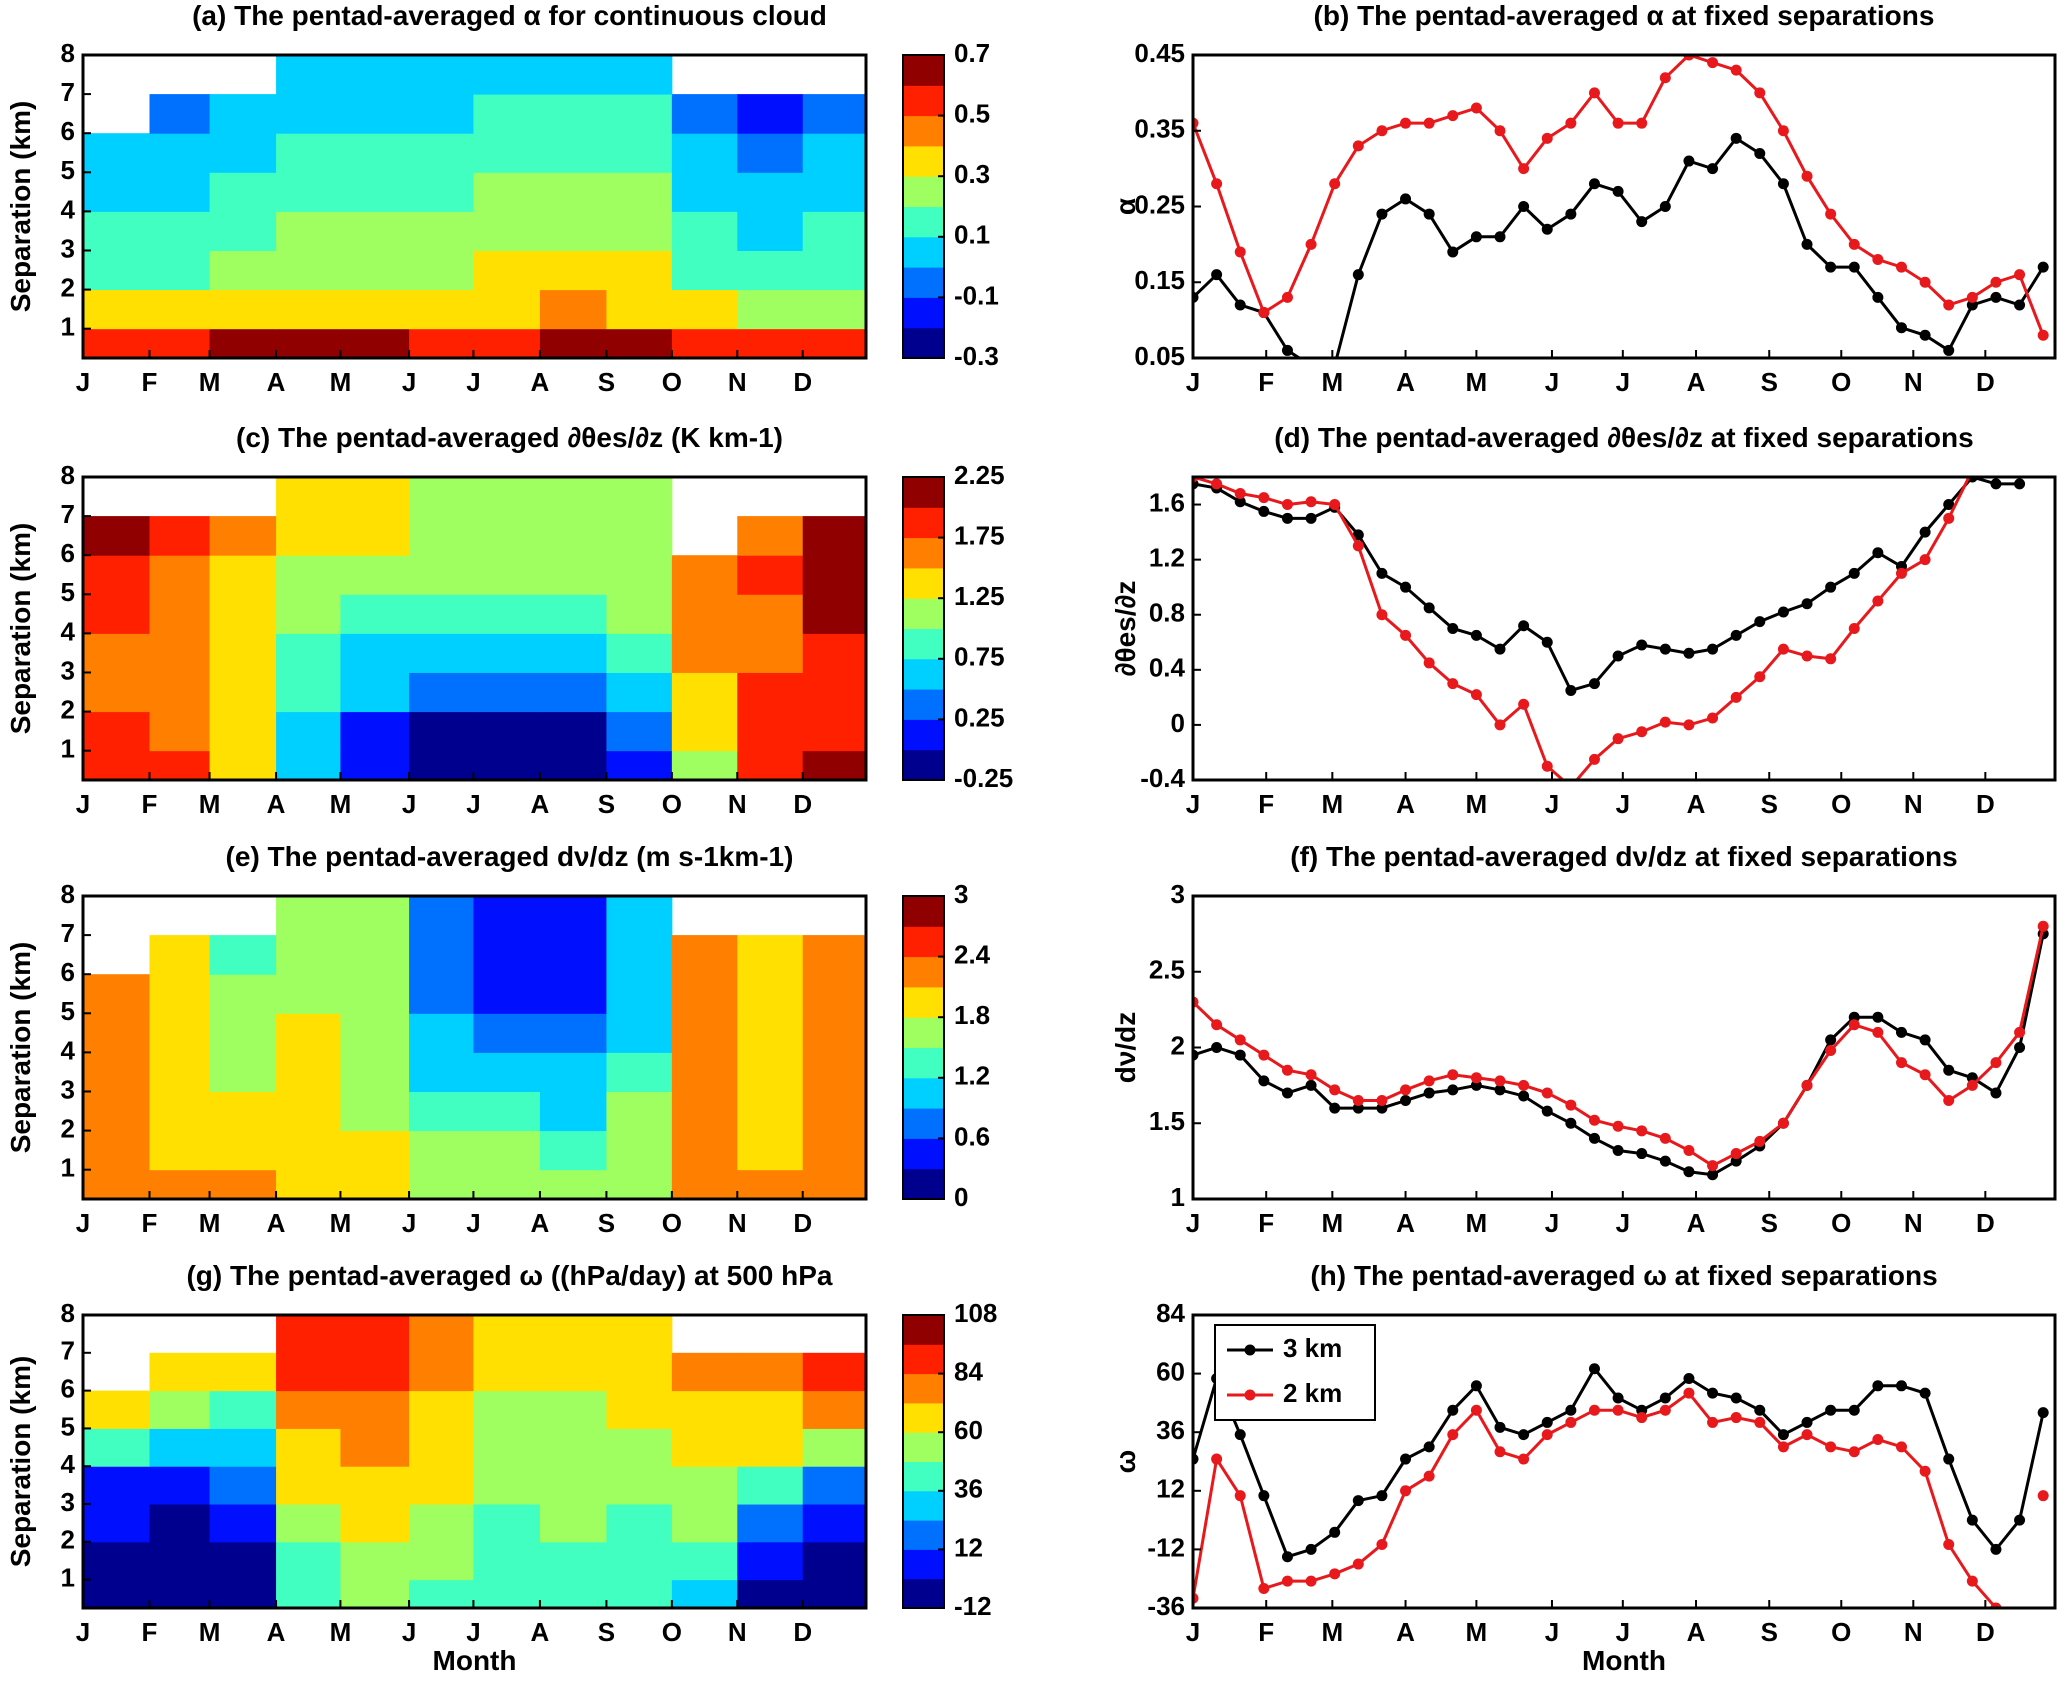 The width and height of the screenshot is (2067, 1703). What do you see at coordinates (979, 596) in the screenshot?
I see `colorbar-label: 1.25` at bounding box center [979, 596].